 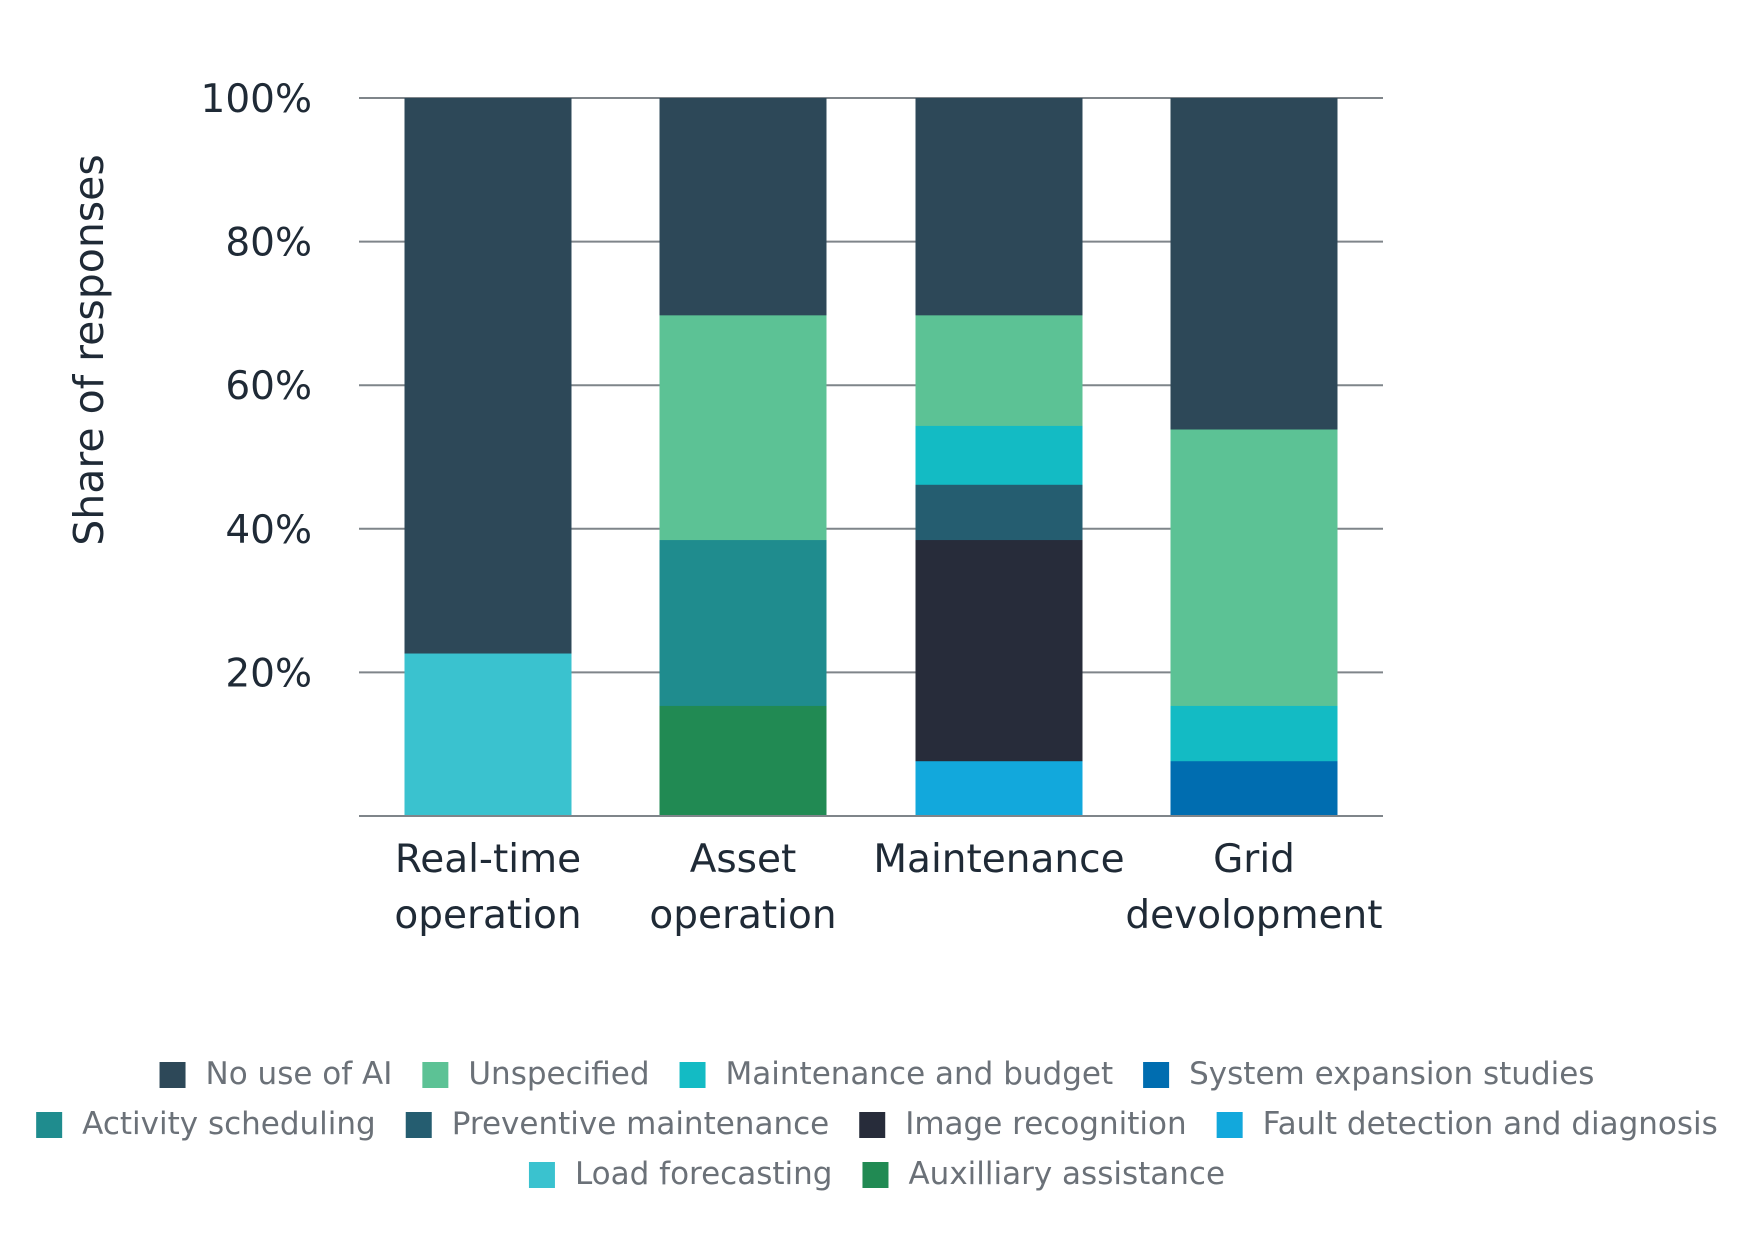 I want to click on bar-segment-auxilliary-assistance, so click(x=743, y=761).